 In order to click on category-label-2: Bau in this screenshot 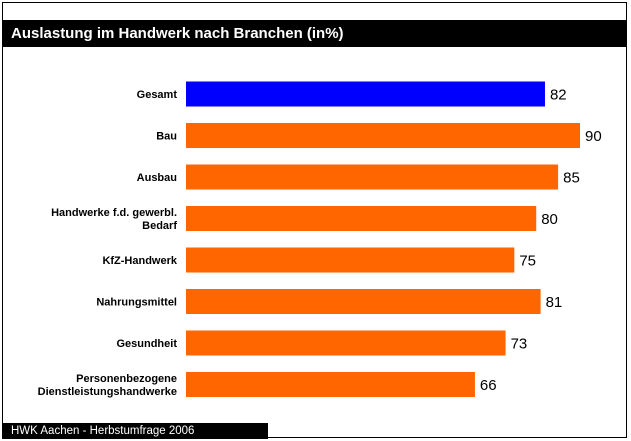, I will do `click(166, 137)`.